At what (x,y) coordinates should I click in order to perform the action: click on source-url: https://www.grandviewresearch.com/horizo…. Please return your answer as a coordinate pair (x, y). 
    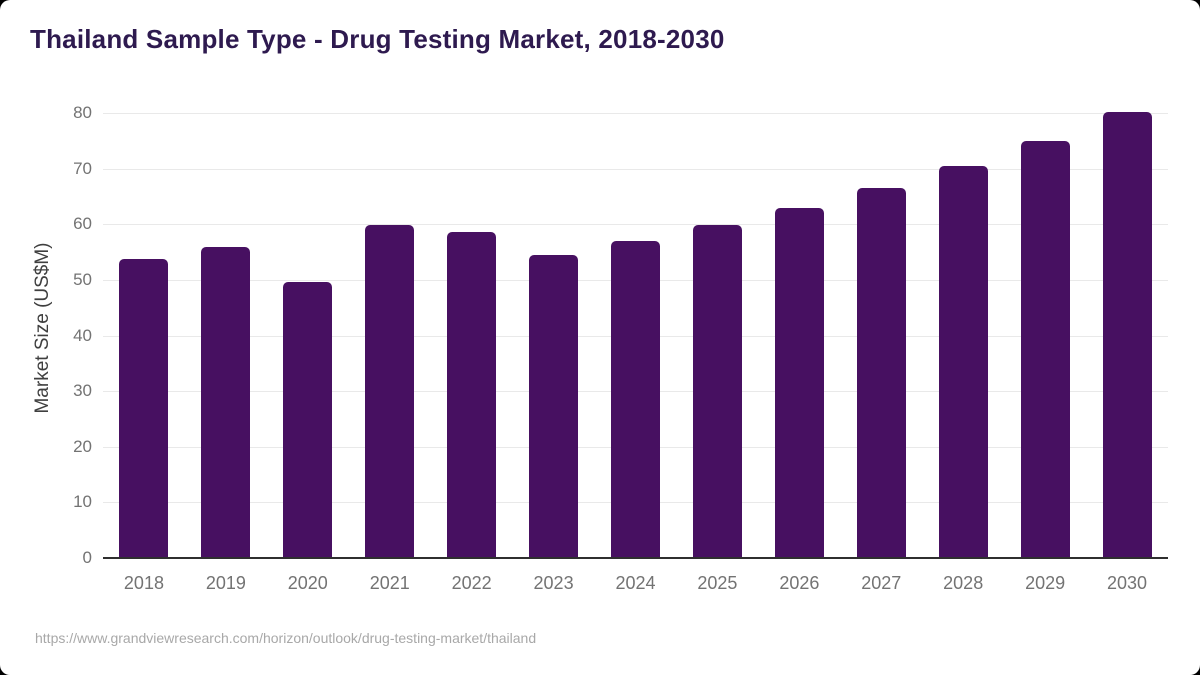
    Looking at the image, I should click on (286, 638).